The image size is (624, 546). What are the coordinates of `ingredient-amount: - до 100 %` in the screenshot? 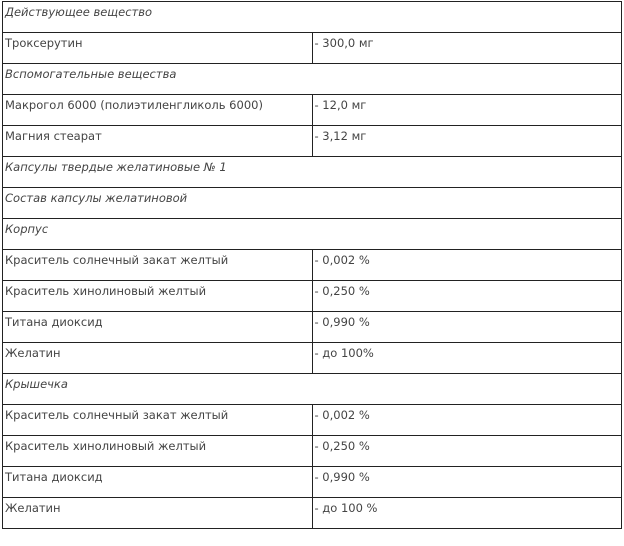 It's located at (466, 513).